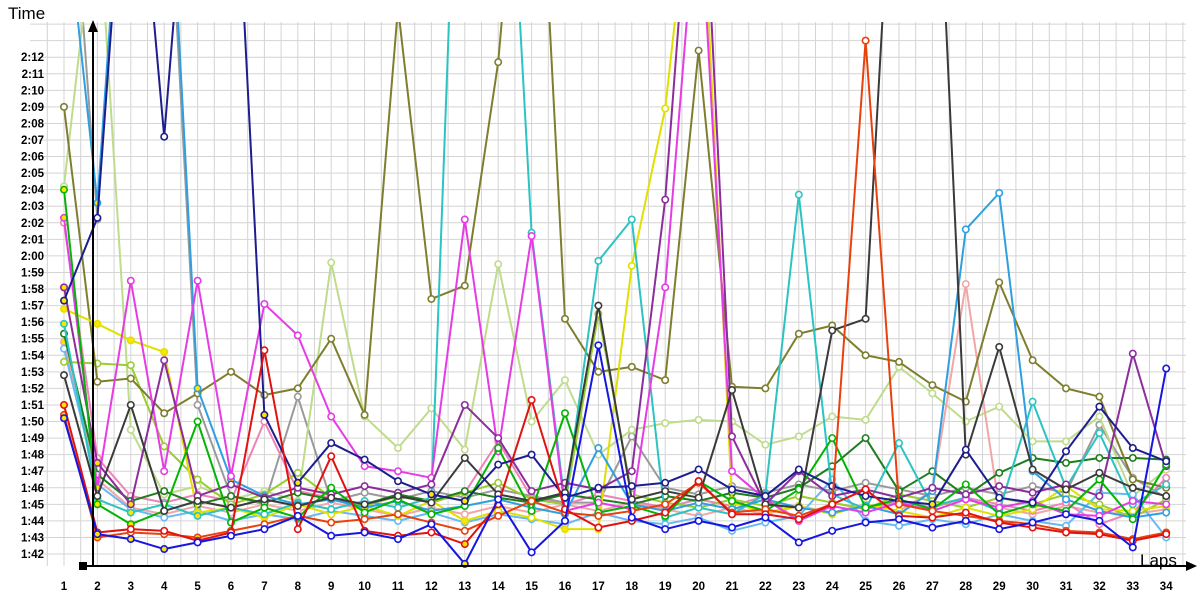 The height and width of the screenshot is (600, 1200). I want to click on x-tick-label: 31, so click(1066, 587).